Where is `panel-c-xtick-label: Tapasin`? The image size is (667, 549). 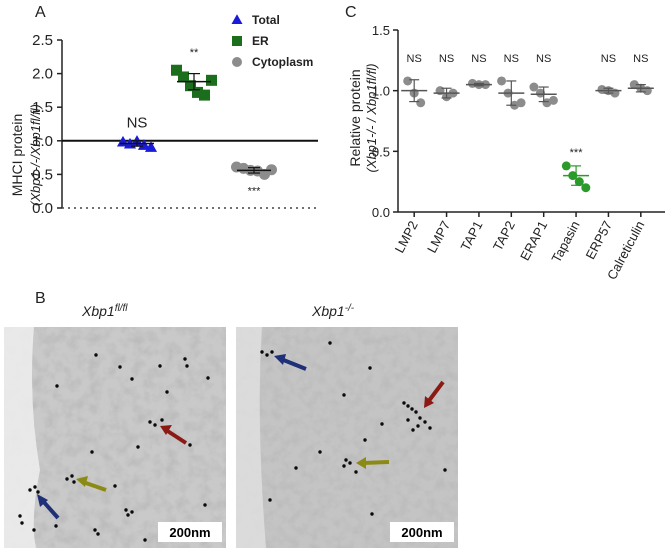 panel-c-xtick-label: Tapasin is located at coordinates (565, 241).